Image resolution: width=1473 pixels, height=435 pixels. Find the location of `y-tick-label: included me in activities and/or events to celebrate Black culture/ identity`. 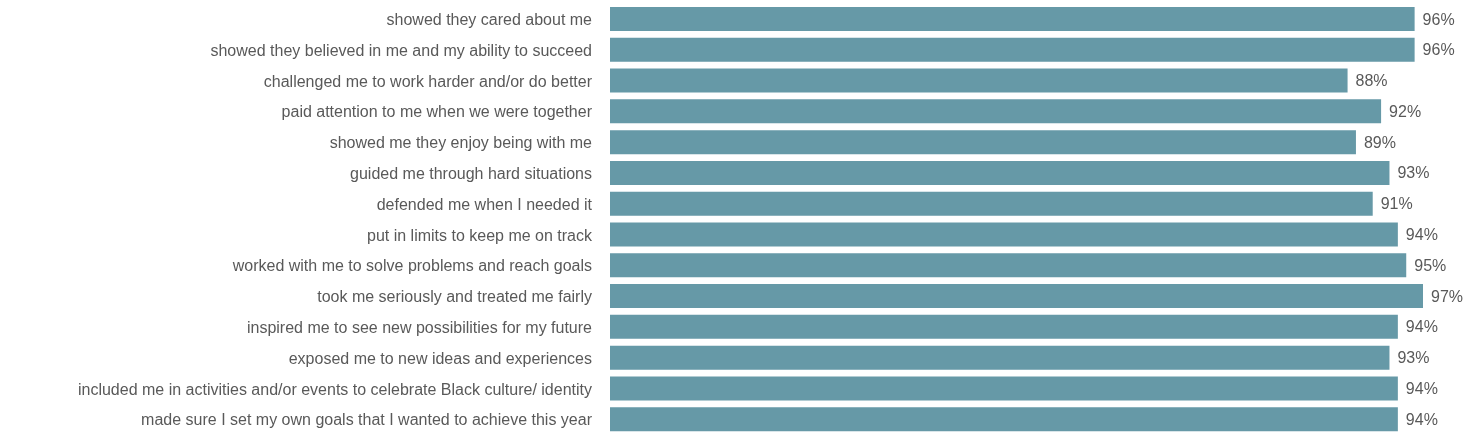

y-tick-label: included me in activities and/or events to celebrate Black culture/ identity is located at coordinates (334, 389).